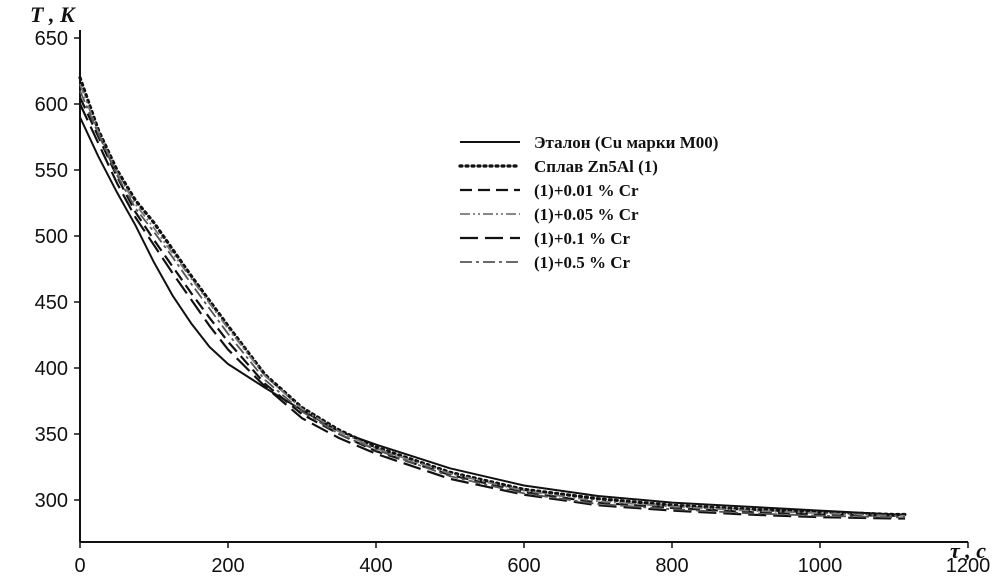  Describe the element at coordinates (51, 39) in the screenshot. I see `y-tick-label: 650` at that location.